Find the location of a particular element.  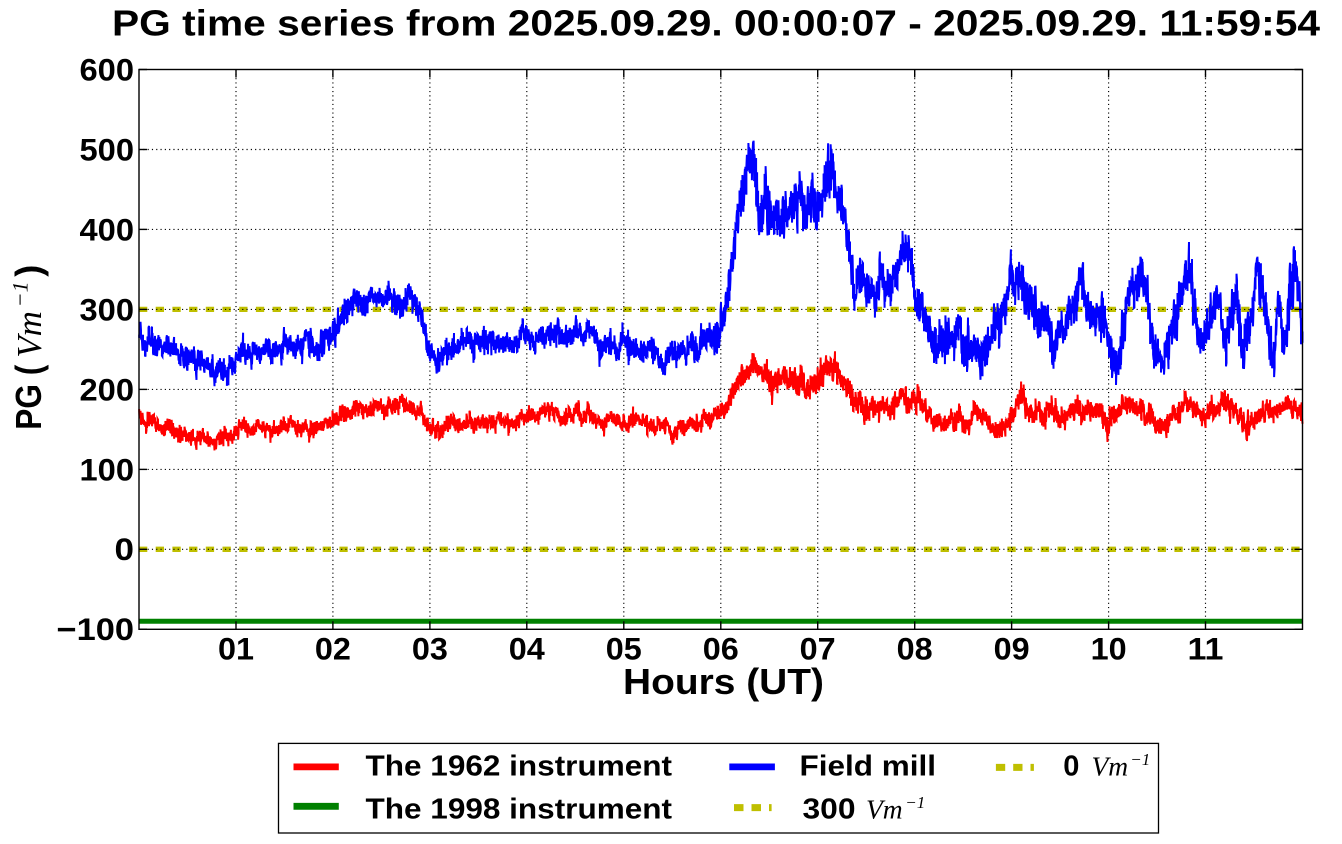

svg-text: −100 is located at coordinates (96, 629).